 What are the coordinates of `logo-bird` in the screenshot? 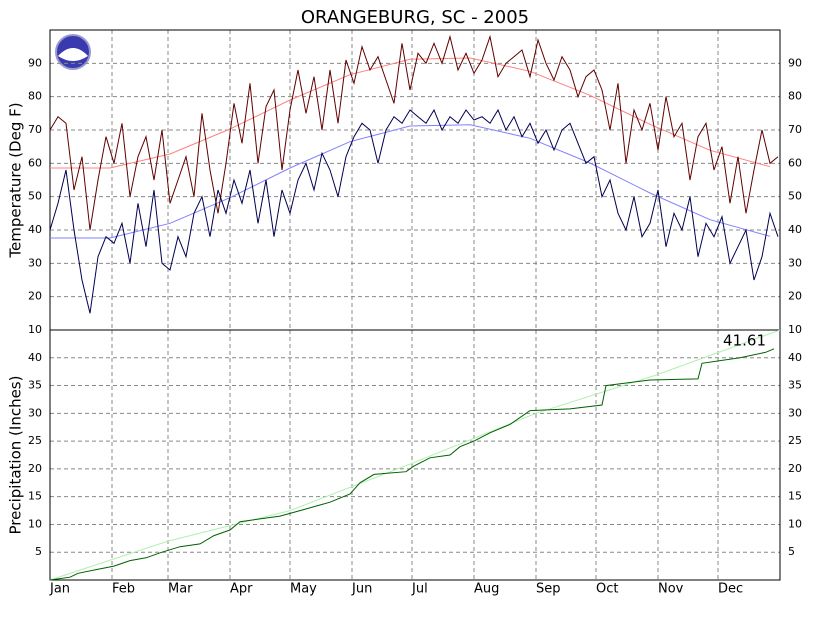 It's located at (73, 54).